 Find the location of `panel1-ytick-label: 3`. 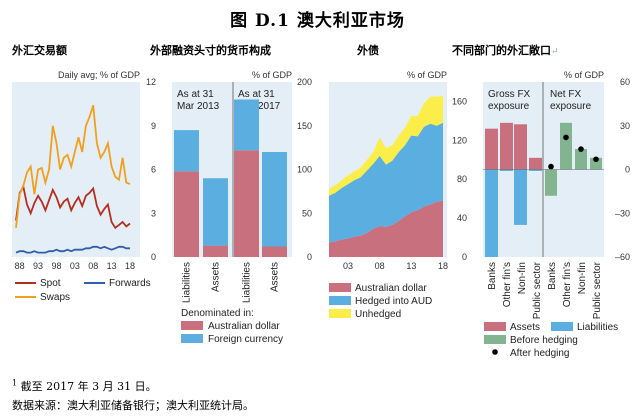

panel1-ytick-label: 3 is located at coordinates (153, 213).